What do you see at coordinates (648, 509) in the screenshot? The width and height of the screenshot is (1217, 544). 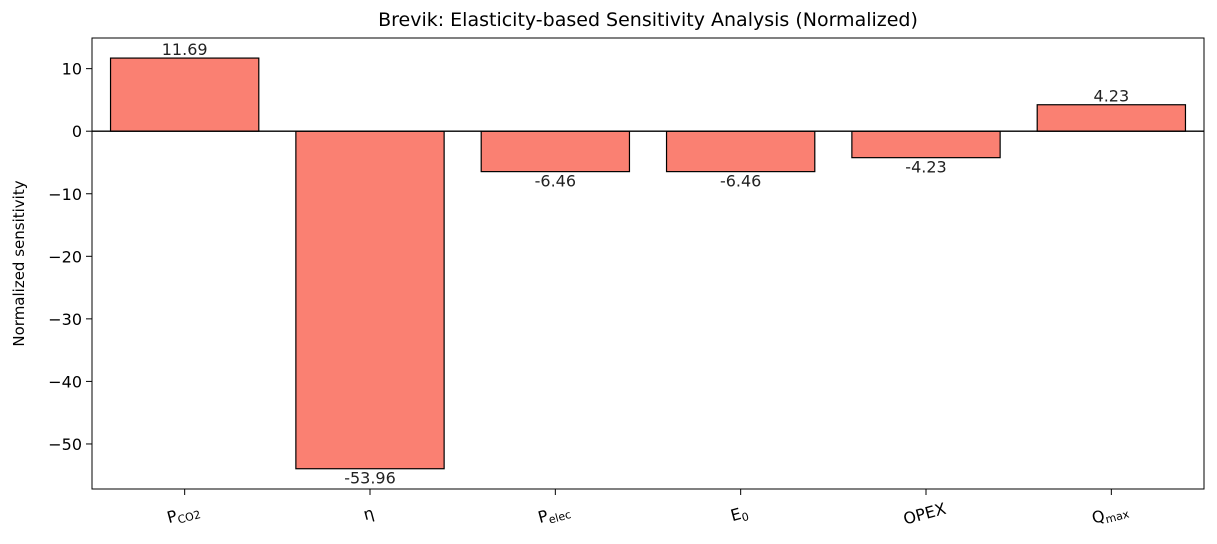 I see `x-axis: PCO2 η Pelec E0 OPEX Qmax` at bounding box center [648, 509].